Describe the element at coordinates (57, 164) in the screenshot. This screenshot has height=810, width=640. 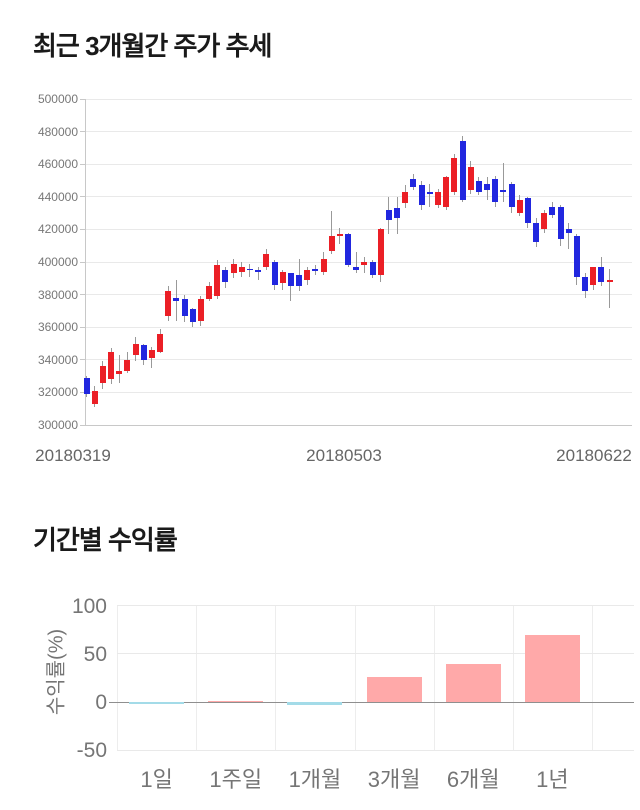
I see `price-y-tick-label: 460000` at that location.